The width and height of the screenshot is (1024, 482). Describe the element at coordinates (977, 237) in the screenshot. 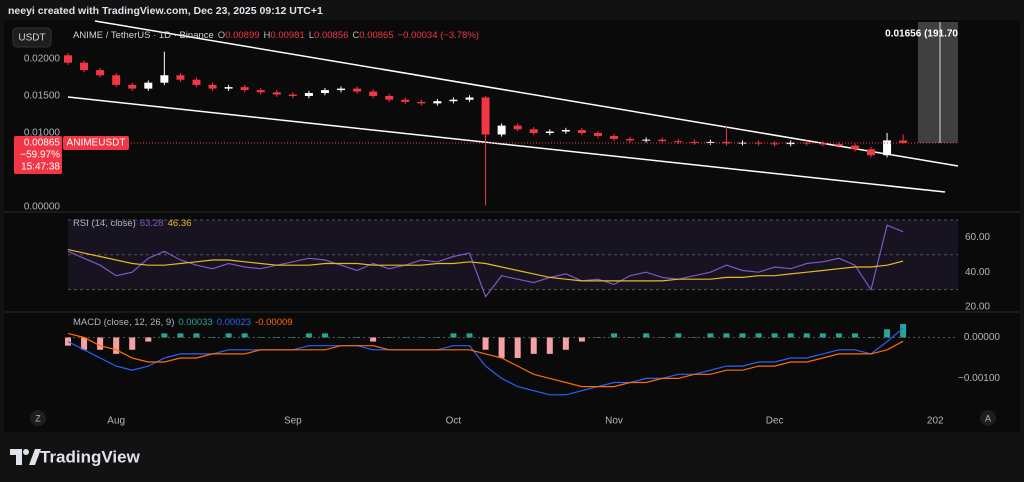

I see `y-tick-label: 60.00` at that location.